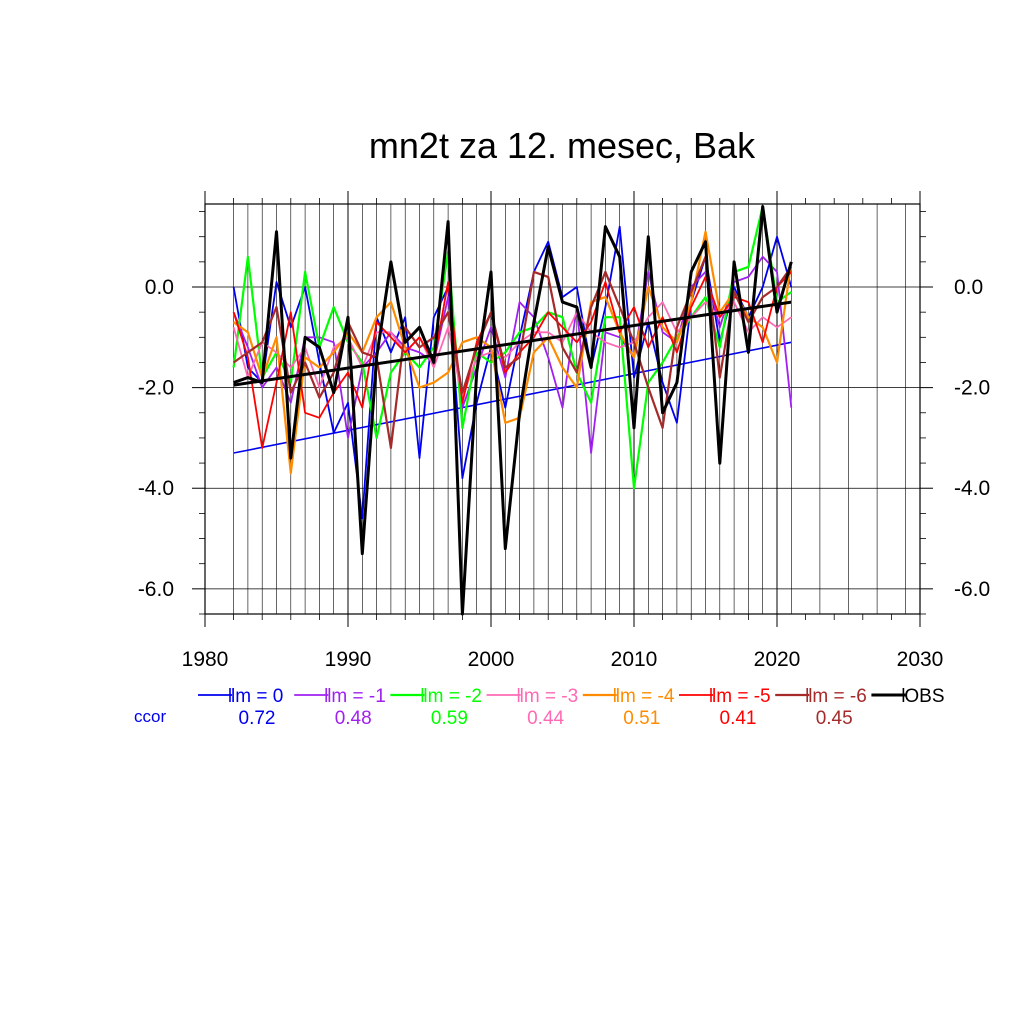 The image size is (1024, 1024). Describe the element at coordinates (634, 659) in the screenshot. I see `x-tick-label: 2010` at that location.